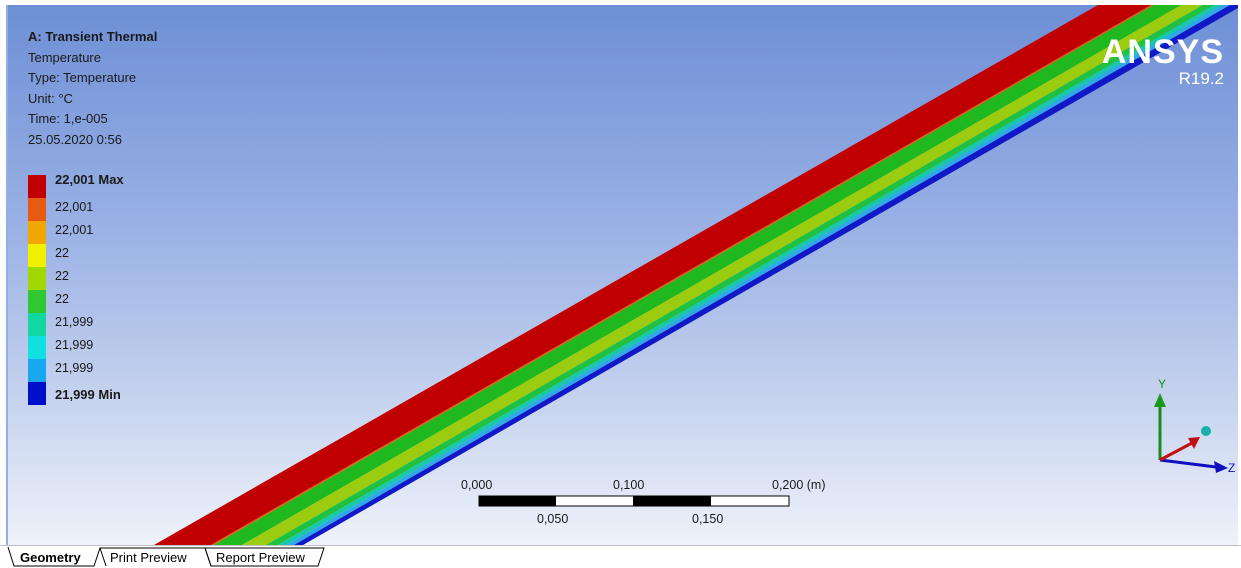 This screenshot has height=568, width=1241. What do you see at coordinates (88, 394) in the screenshot?
I see `legend-label-9: 21,999 Min` at bounding box center [88, 394].